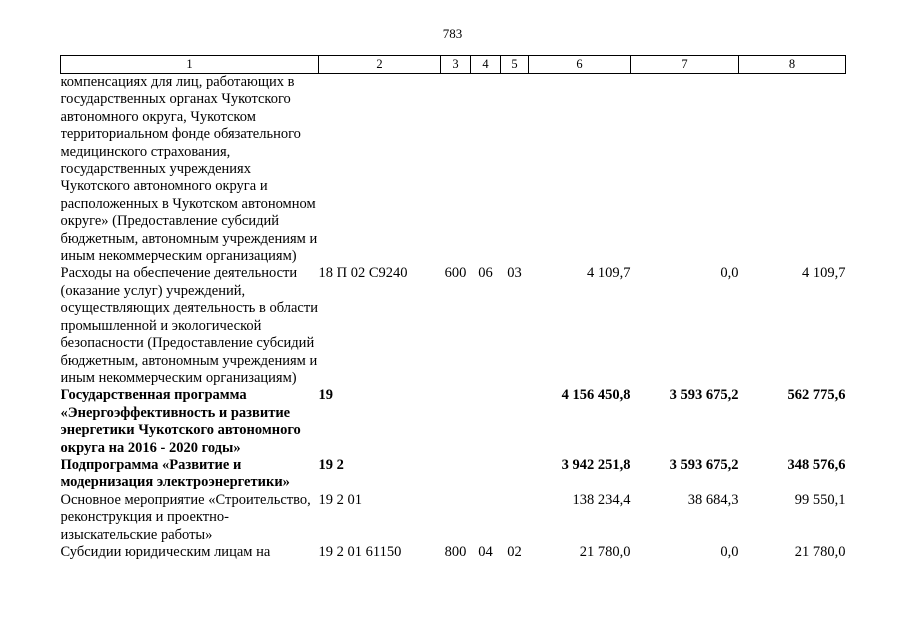 Image resolution: width=905 pixels, height=640 pixels. Describe the element at coordinates (684, 64) in the screenshot. I see `column-header-7: 7` at that location.